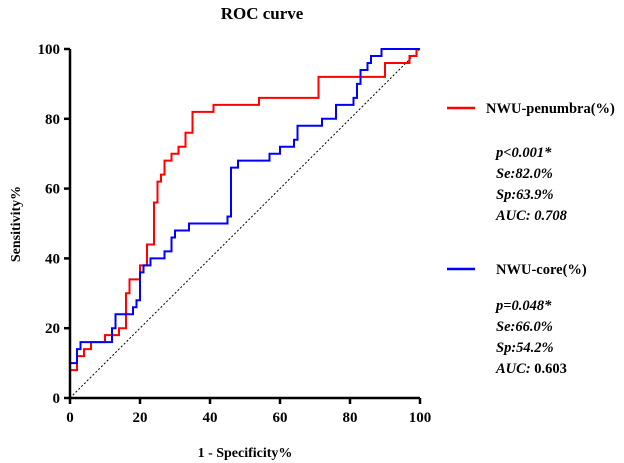 The height and width of the screenshot is (463, 624). What do you see at coordinates (52, 259) in the screenshot?
I see `y-tick-label-40: 40` at bounding box center [52, 259].